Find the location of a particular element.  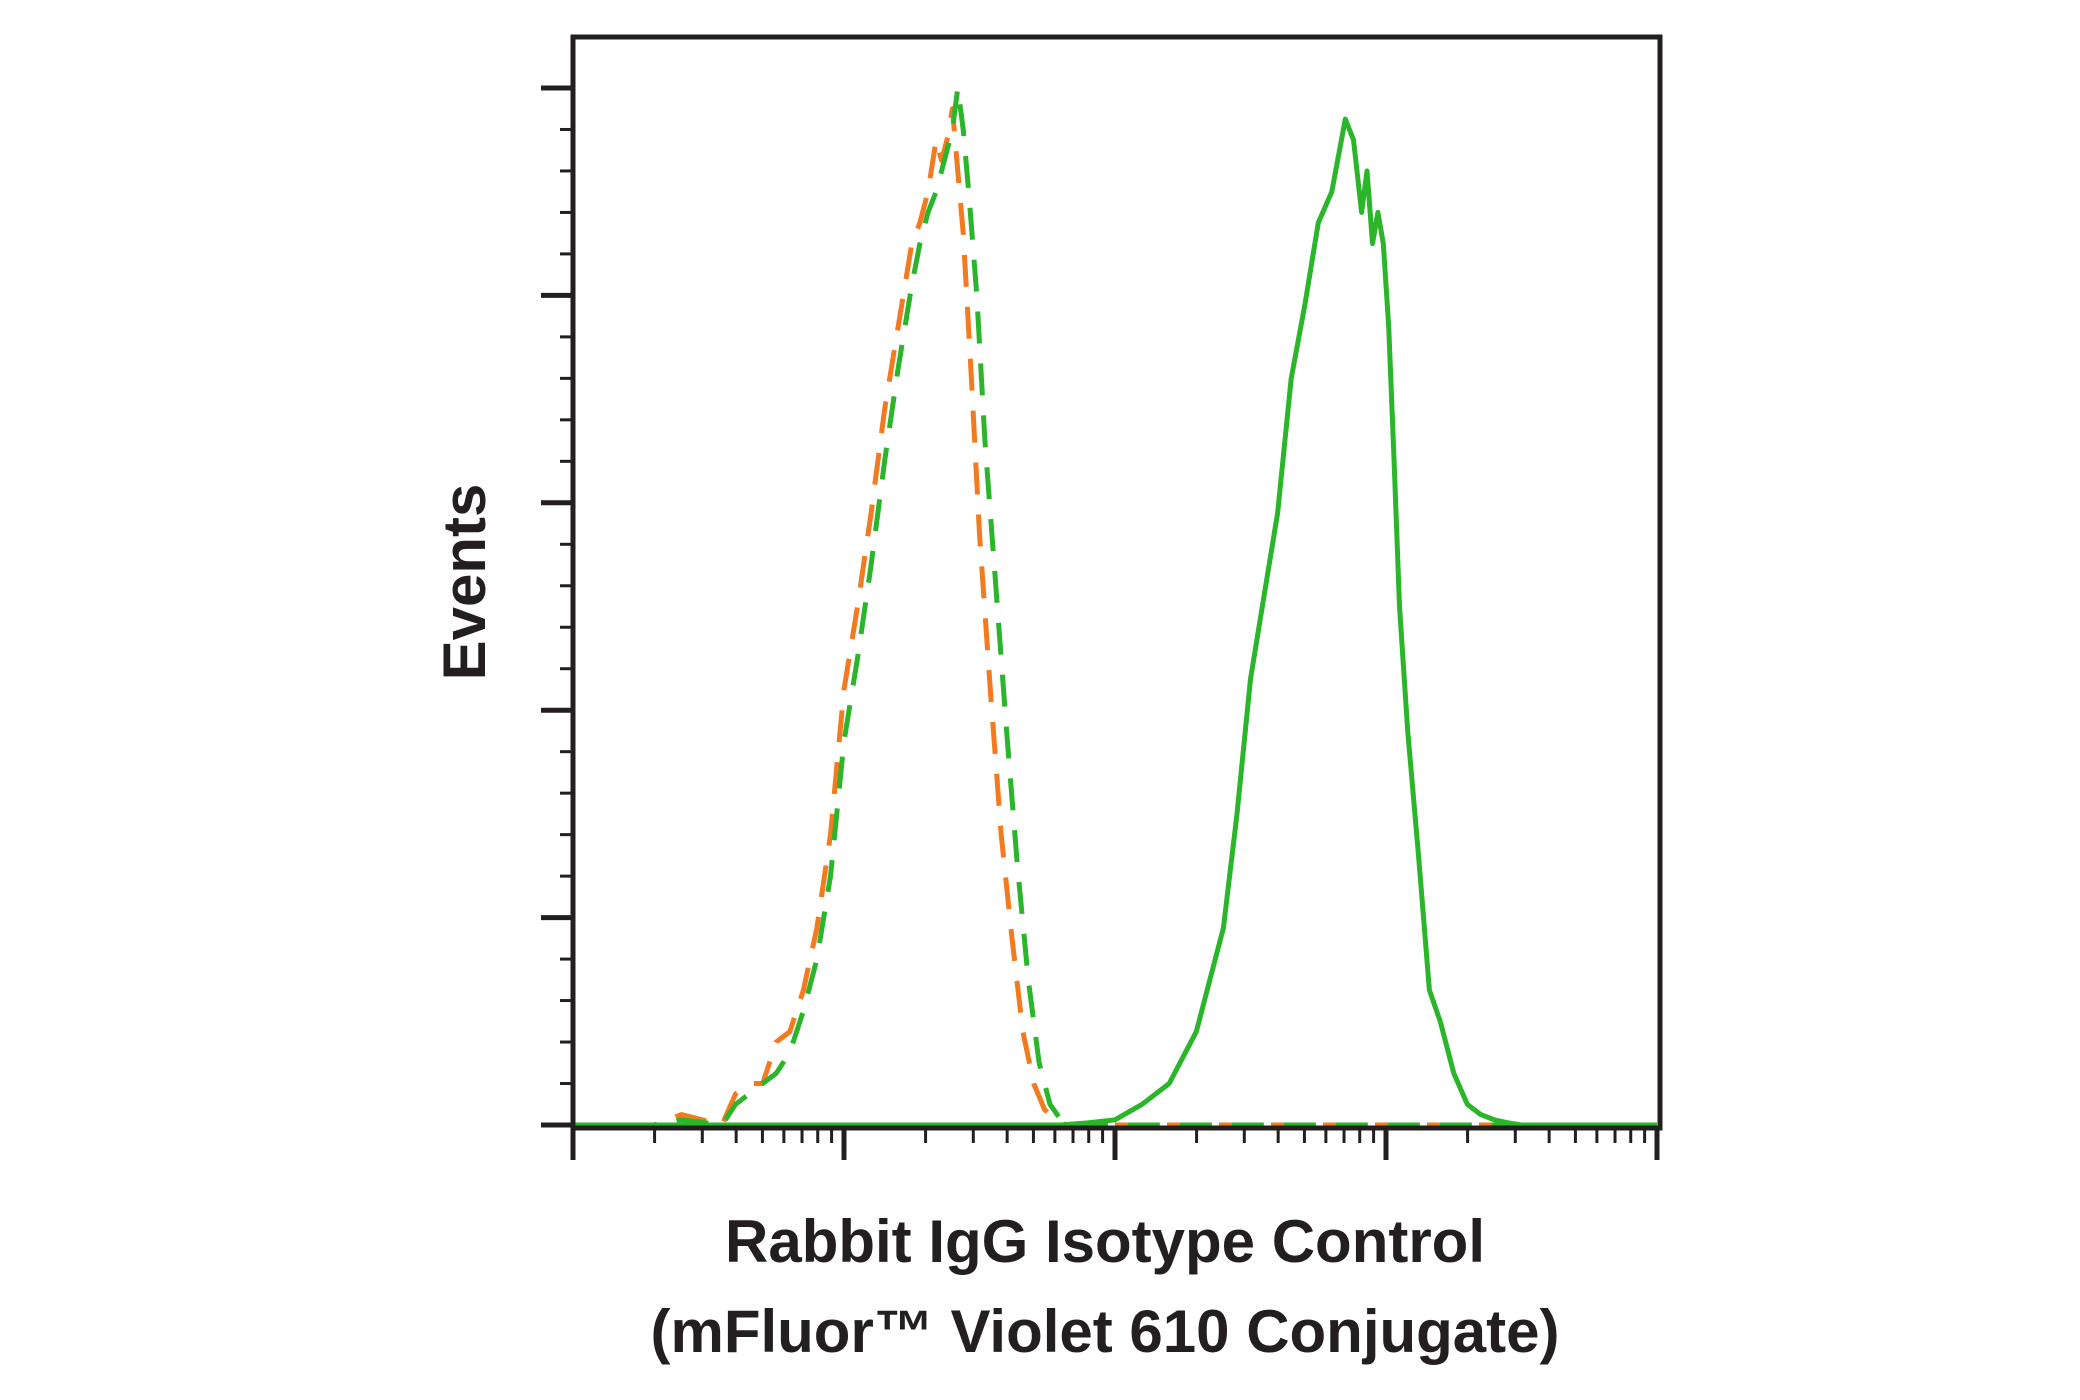

x-axis-ticks is located at coordinates (1115, 1143).